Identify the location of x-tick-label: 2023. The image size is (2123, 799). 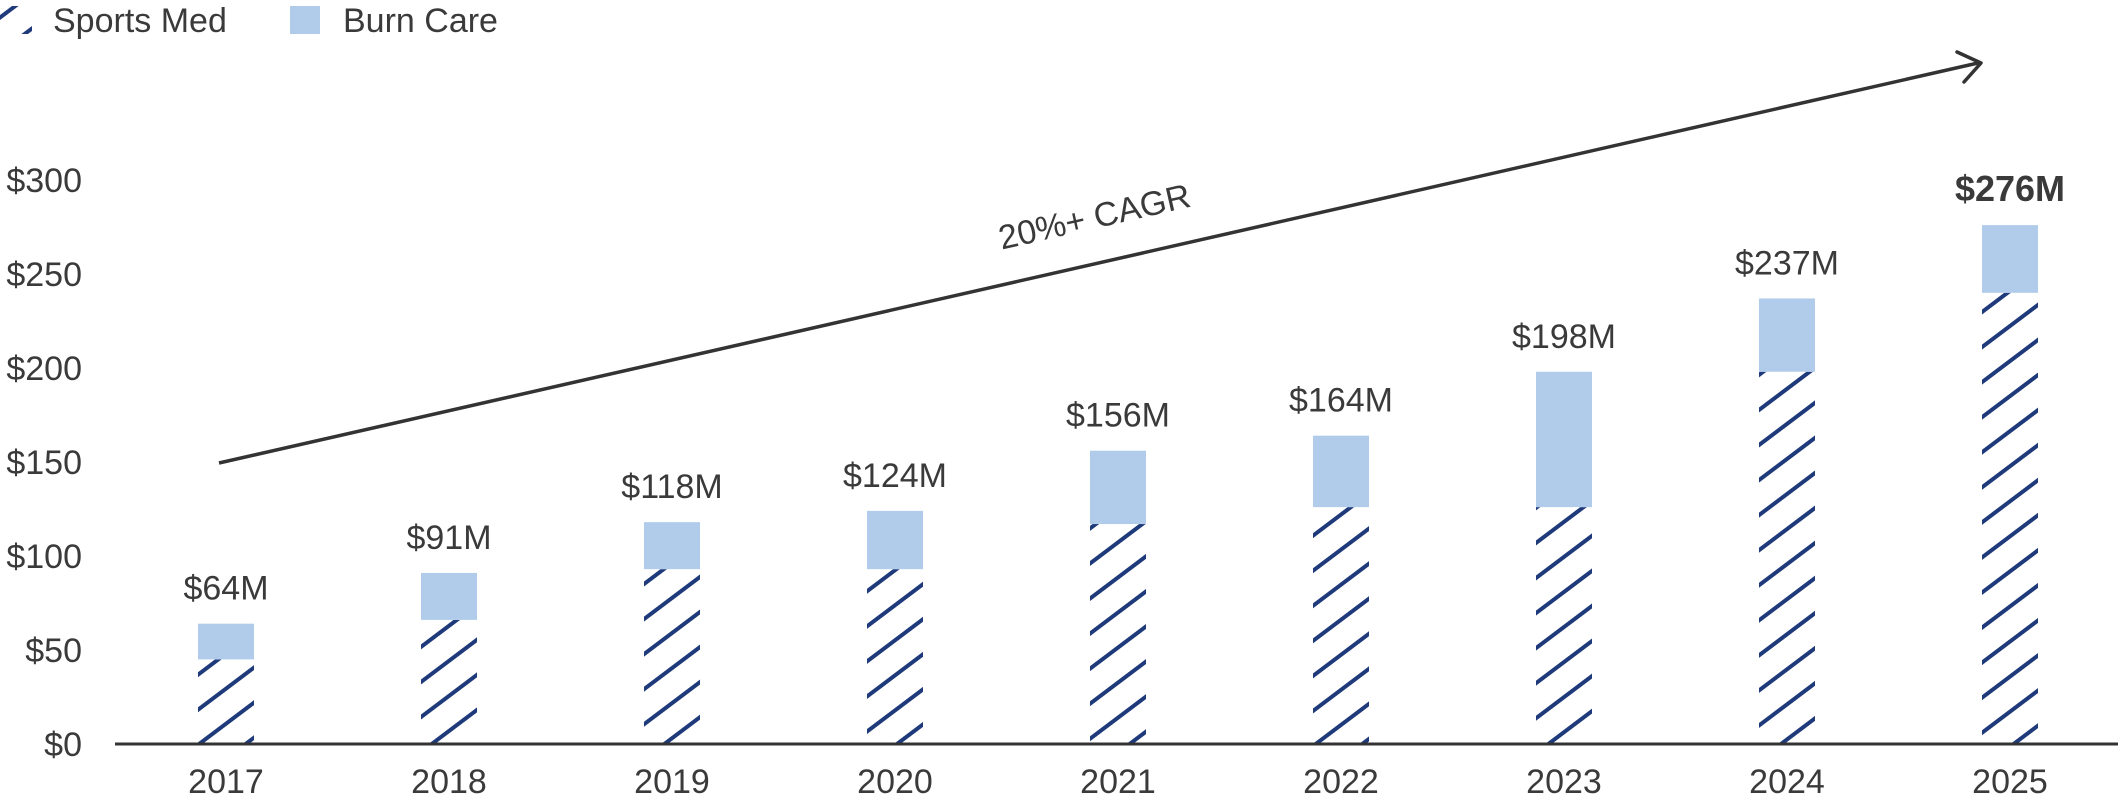
(1564, 781).